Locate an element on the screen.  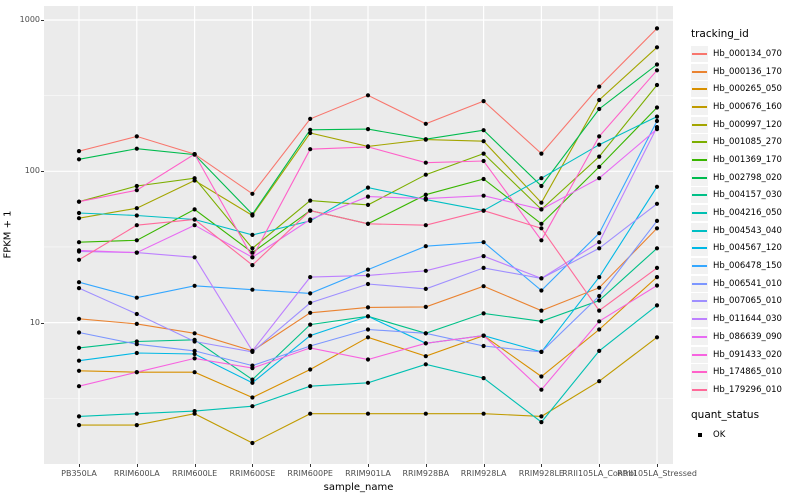
legend-entry-Hb_006541_010: Hb_006541_010 is located at coordinates (745, 284).